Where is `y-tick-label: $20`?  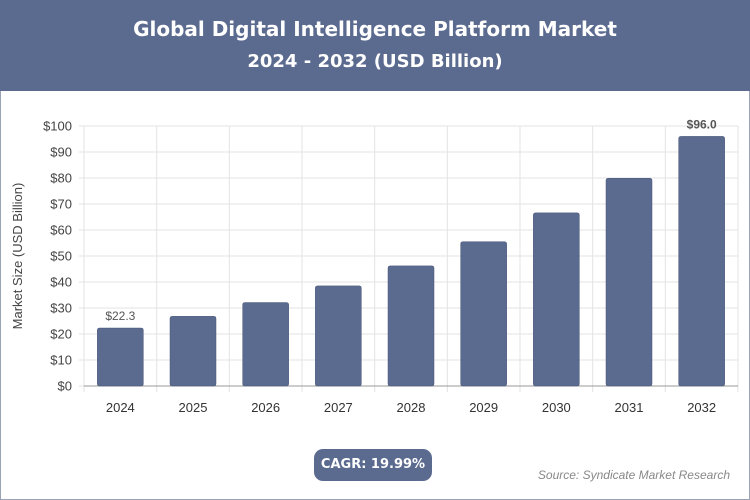 y-tick-label: $20 is located at coordinates (61, 334).